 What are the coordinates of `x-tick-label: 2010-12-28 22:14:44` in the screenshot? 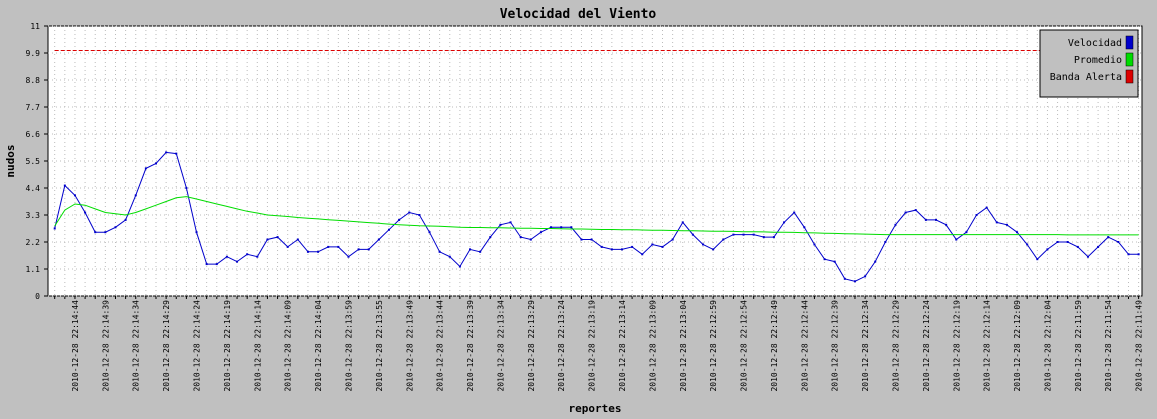 It's located at (75, 346).